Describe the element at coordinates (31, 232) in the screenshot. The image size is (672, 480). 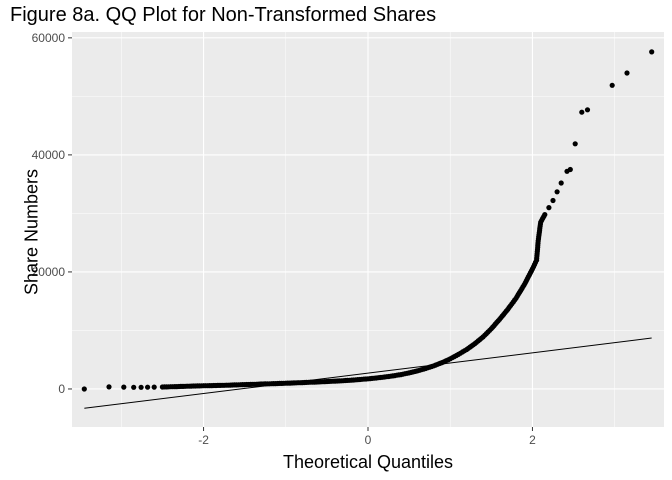
I see `y-axis-title: Share Numbers` at that location.